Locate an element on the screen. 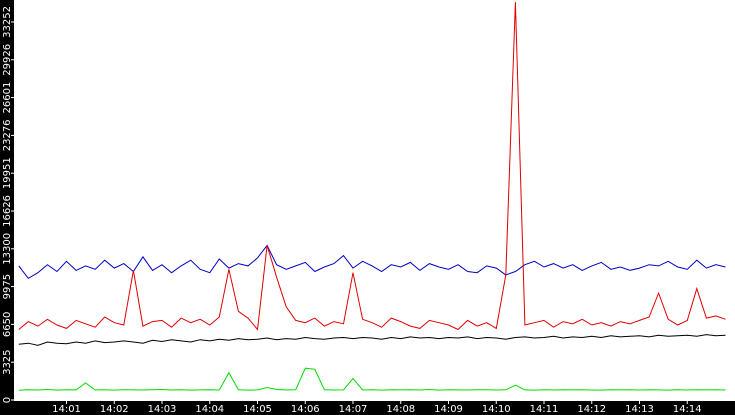 The width and height of the screenshot is (735, 415). x-tick-label: 14:04 is located at coordinates (209, 409).